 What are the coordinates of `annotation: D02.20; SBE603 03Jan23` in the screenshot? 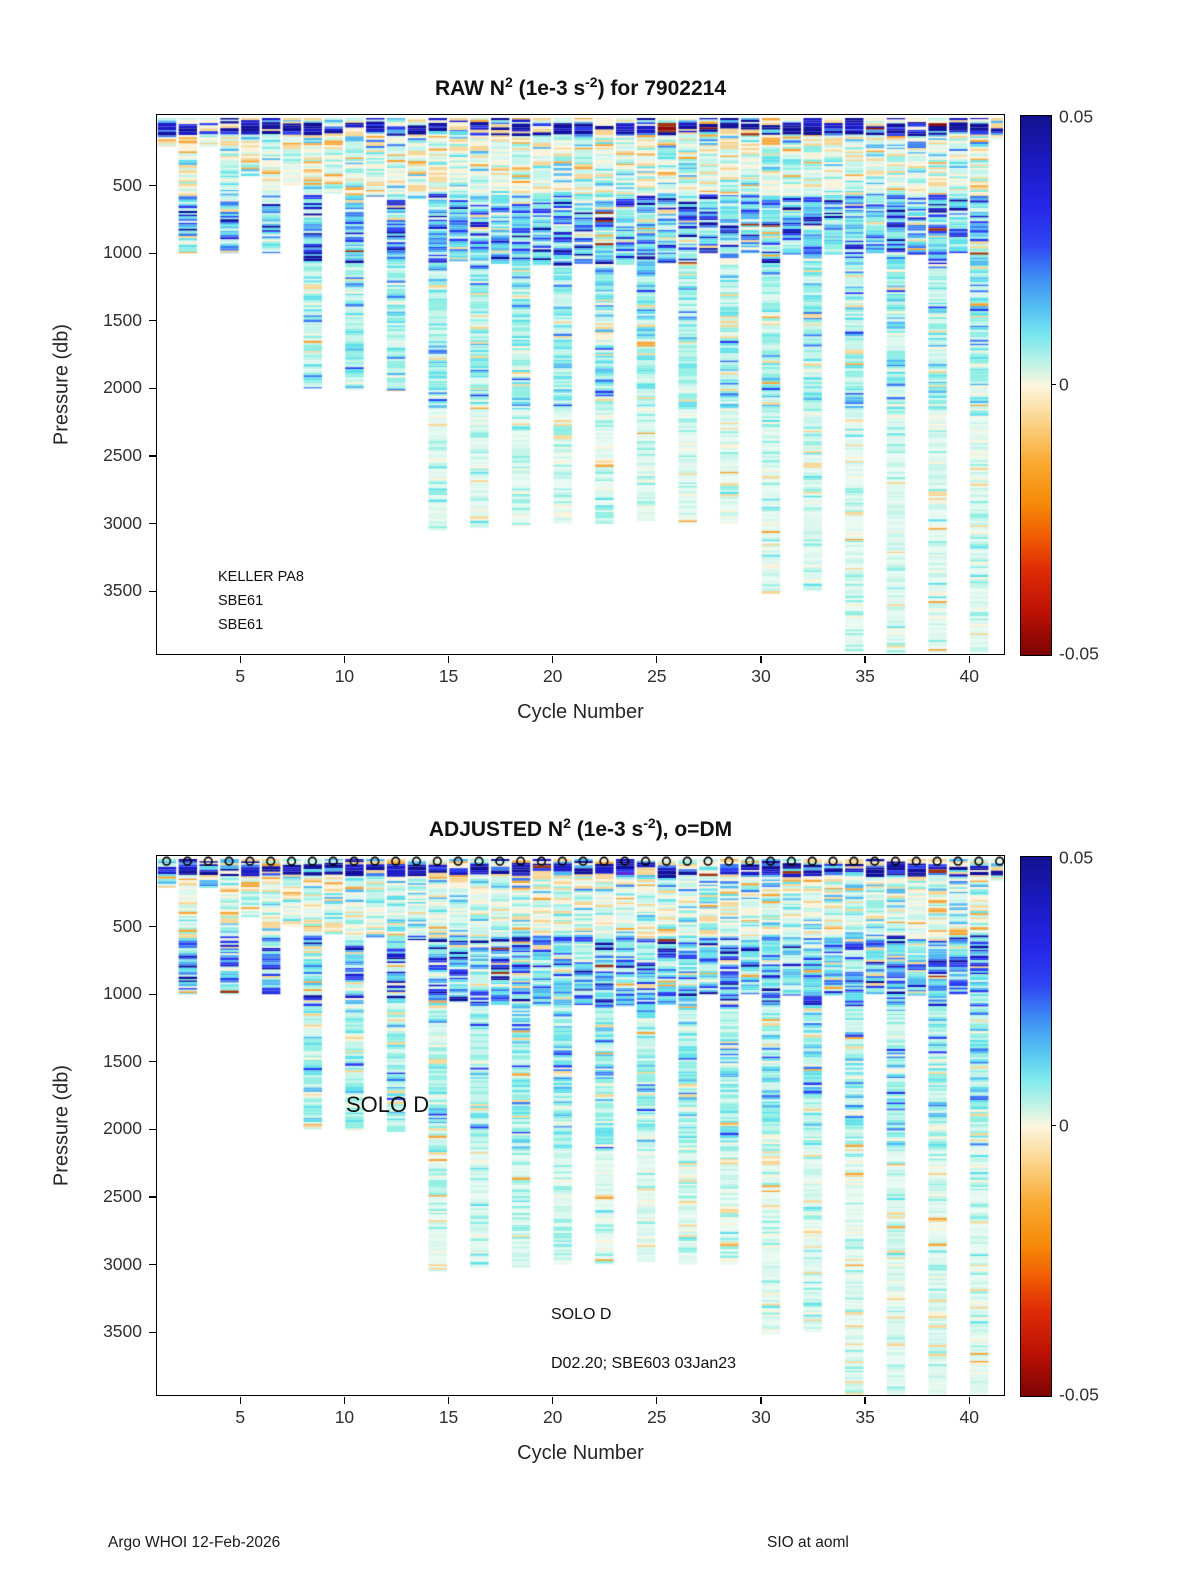 It's located at (644, 1363).